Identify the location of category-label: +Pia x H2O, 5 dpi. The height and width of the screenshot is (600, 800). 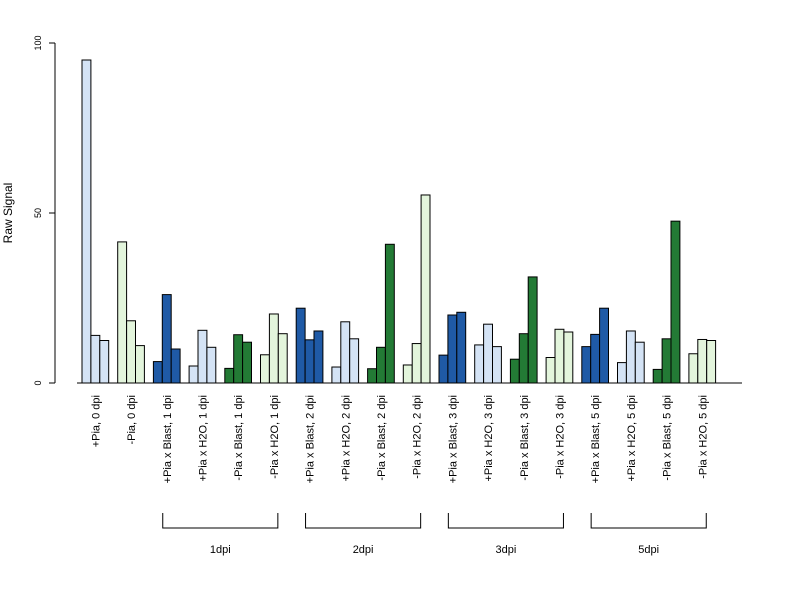
(632, 438).